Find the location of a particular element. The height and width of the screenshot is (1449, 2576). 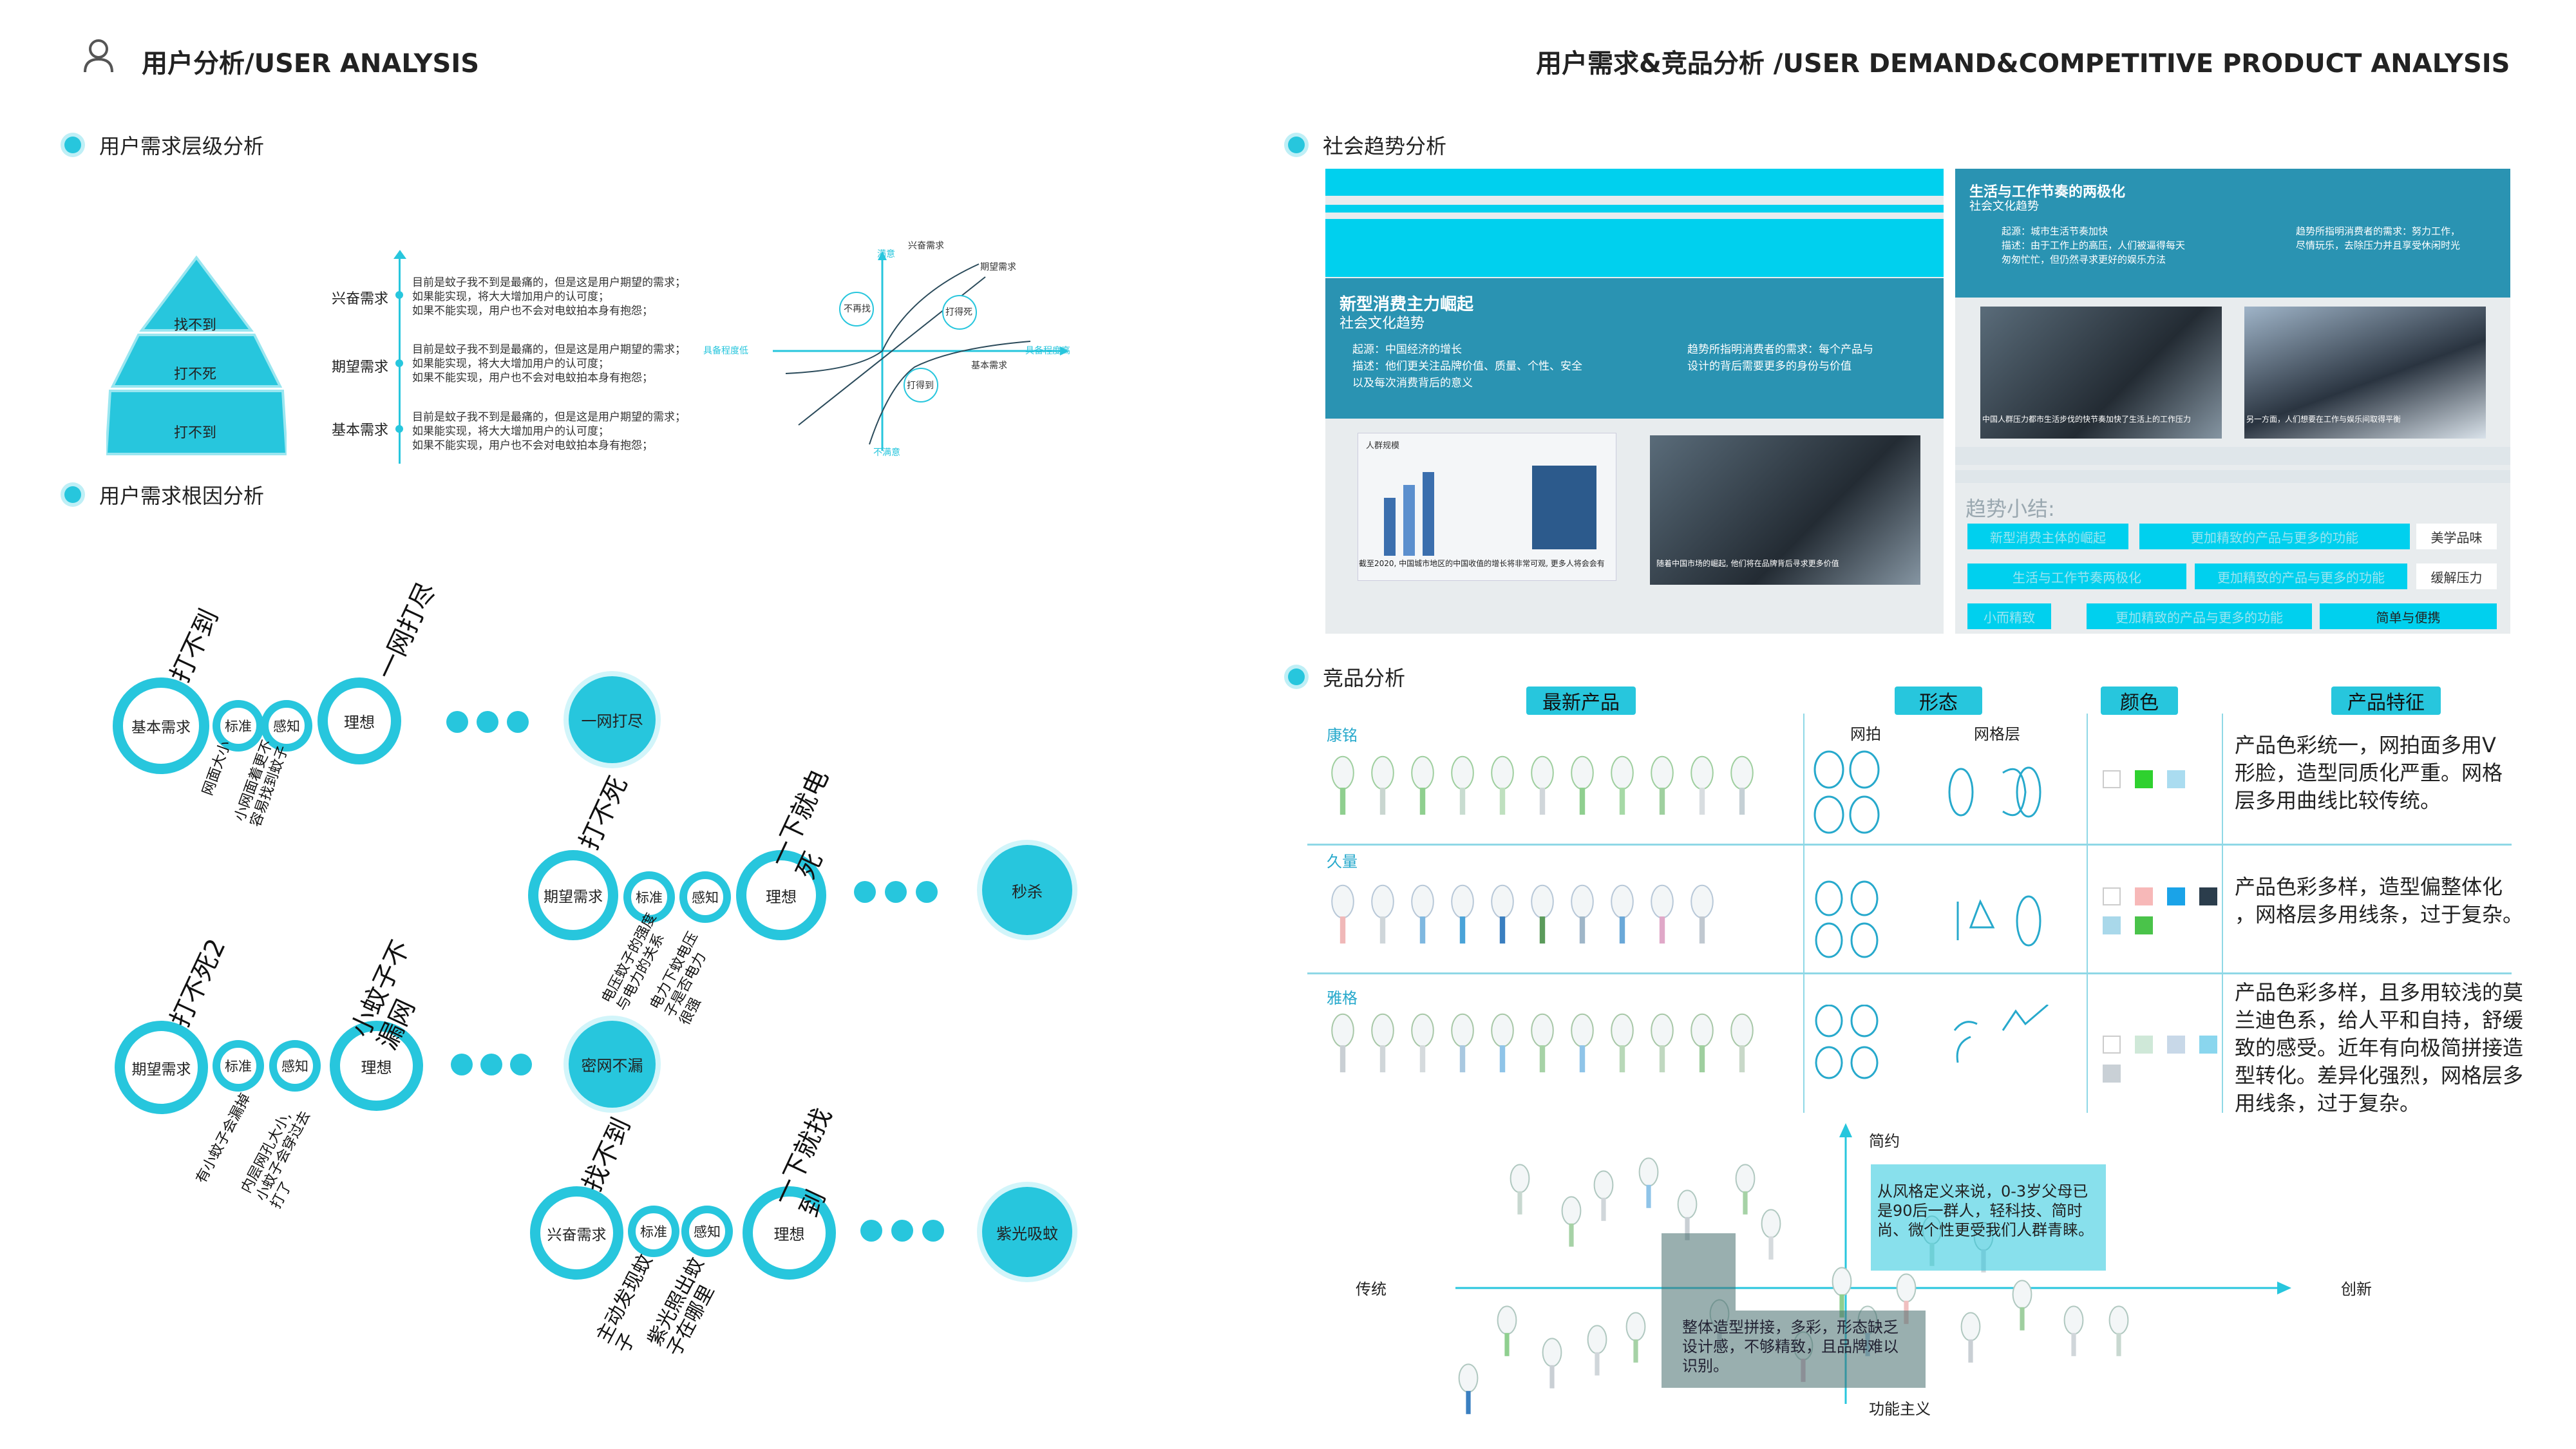

trend-a-bullets-right: 趋势所指明消费者的需求：每个产品与 设计的背后需要更多的身份与价值 is located at coordinates (1780, 358).